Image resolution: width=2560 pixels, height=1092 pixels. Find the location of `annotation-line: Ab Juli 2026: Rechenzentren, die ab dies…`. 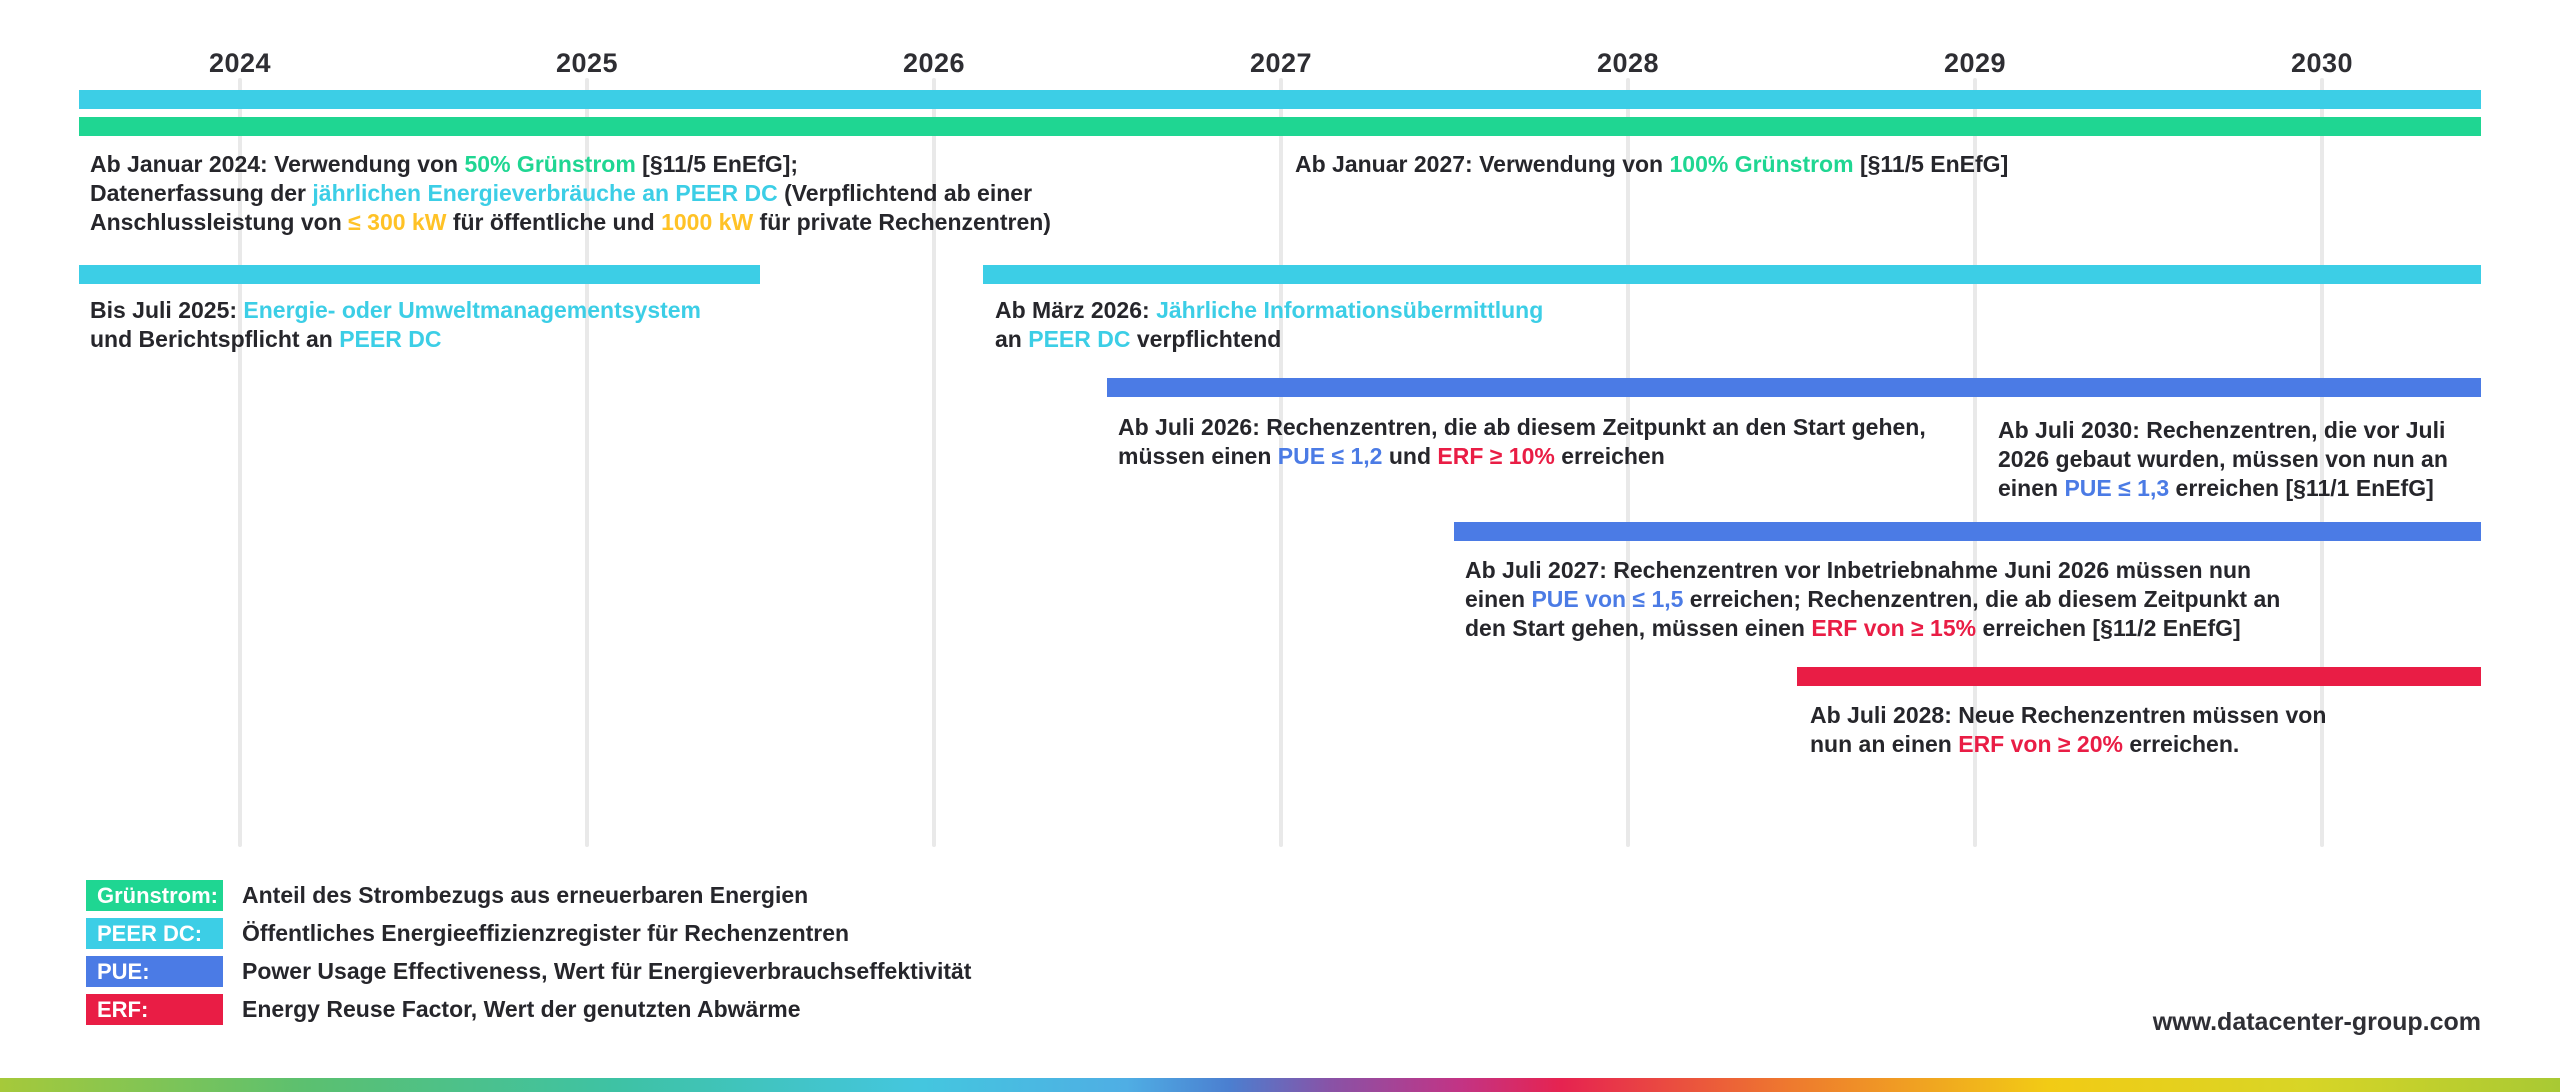

annotation-line: Ab Juli 2026: Rechenzentren, die ab dies… is located at coordinates (1522, 427).